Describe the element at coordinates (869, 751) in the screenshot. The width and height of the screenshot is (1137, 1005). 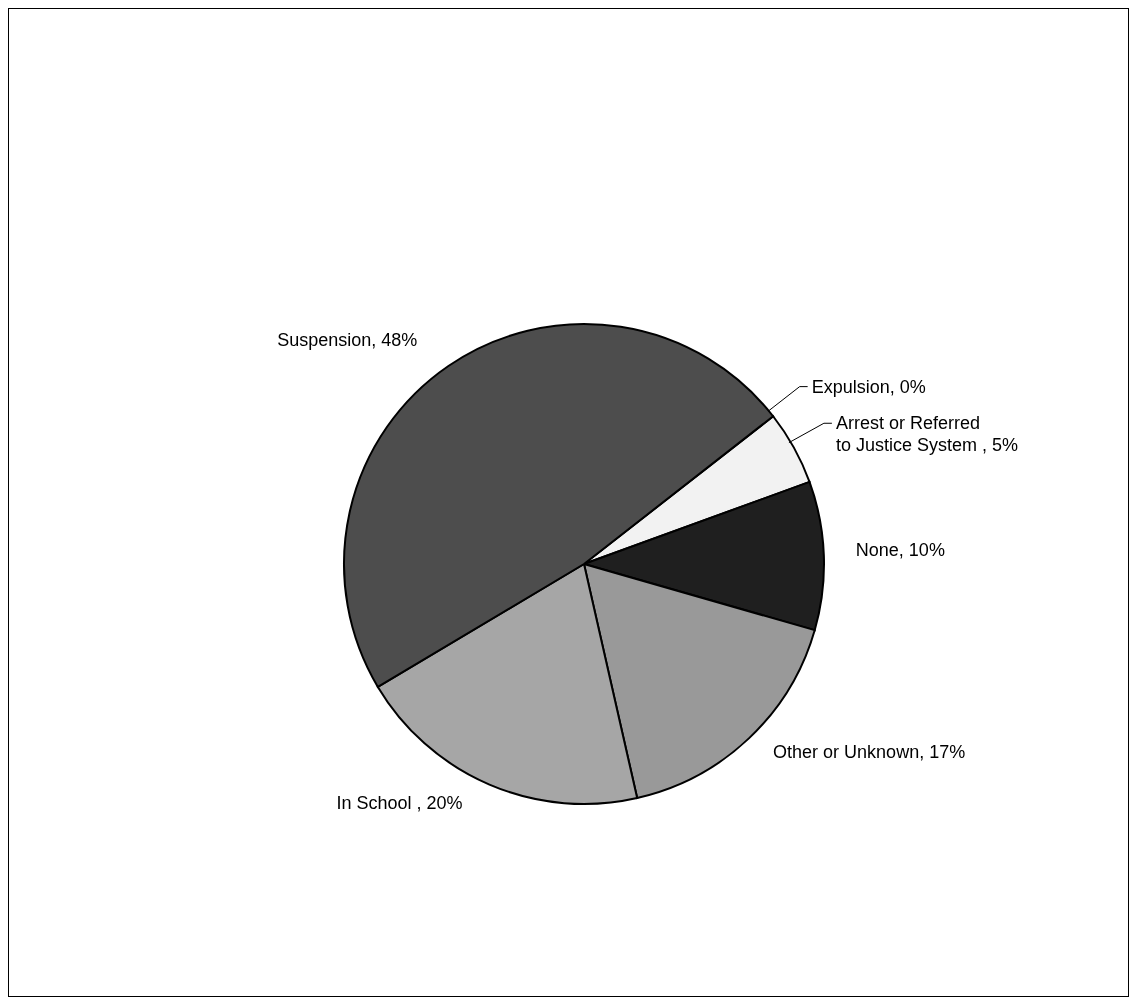
I see `slice-label: Other or Unknown, 17%` at that location.